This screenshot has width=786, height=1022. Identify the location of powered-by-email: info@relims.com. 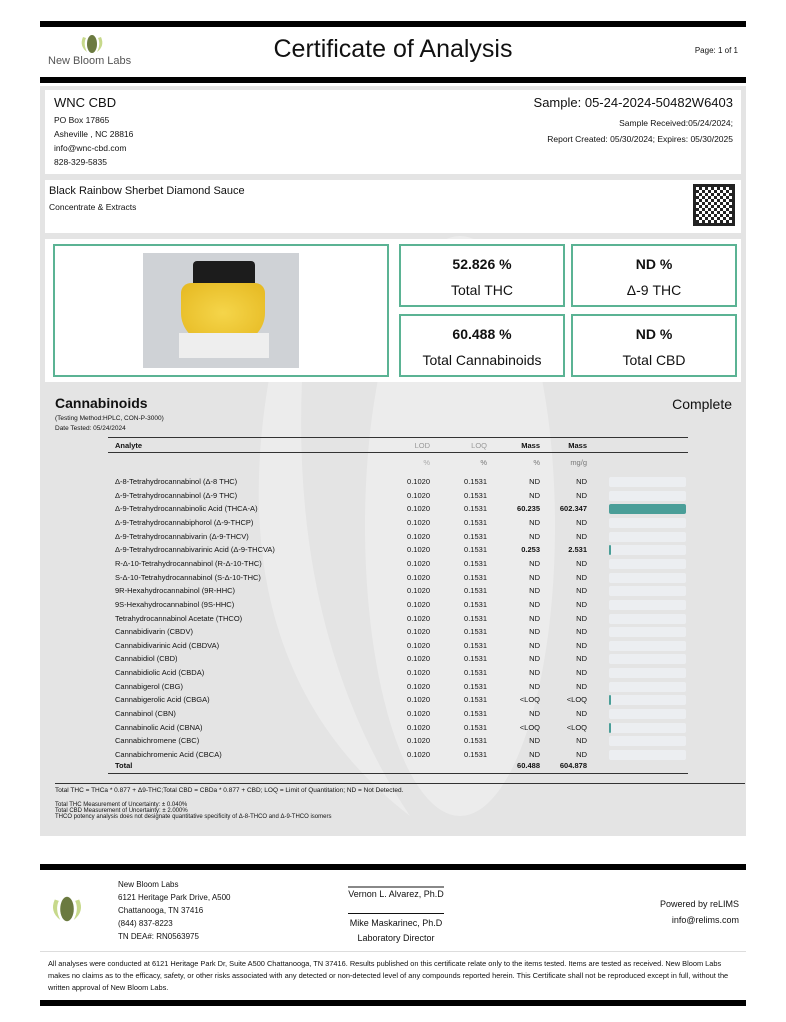
(705, 920).